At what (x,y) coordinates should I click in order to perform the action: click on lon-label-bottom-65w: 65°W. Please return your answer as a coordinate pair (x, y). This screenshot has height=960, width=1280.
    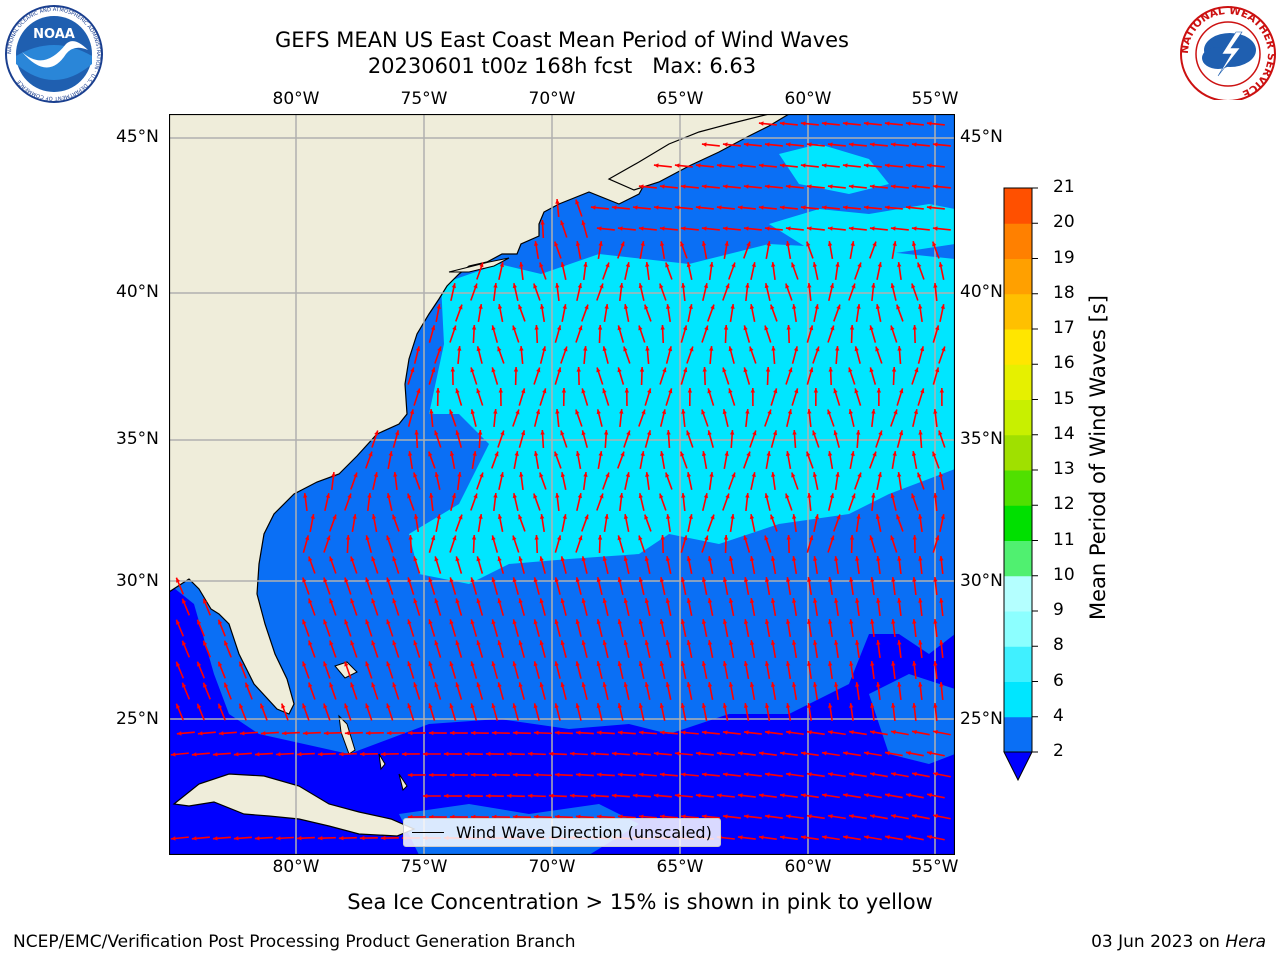
    Looking at the image, I should click on (680, 867).